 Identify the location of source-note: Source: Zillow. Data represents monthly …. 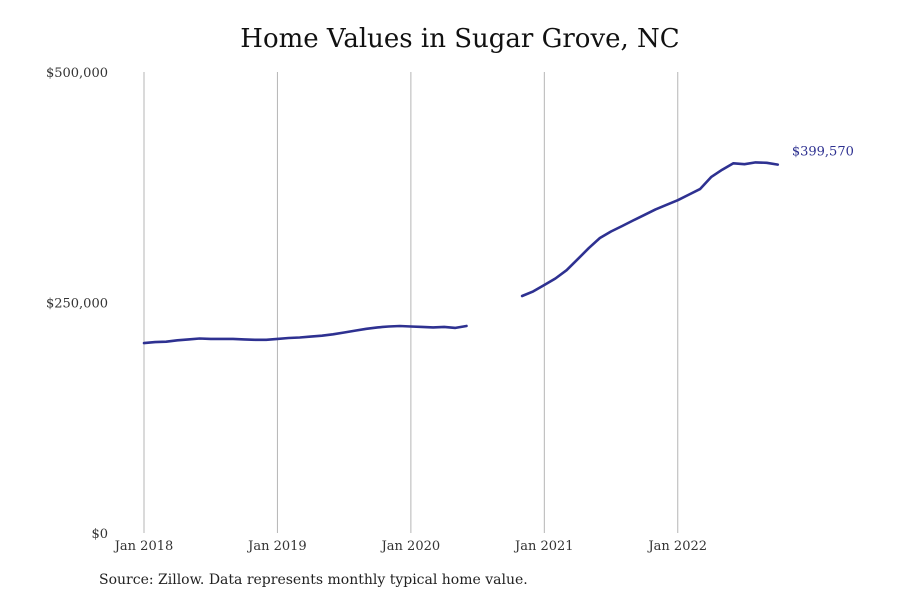
(313, 580).